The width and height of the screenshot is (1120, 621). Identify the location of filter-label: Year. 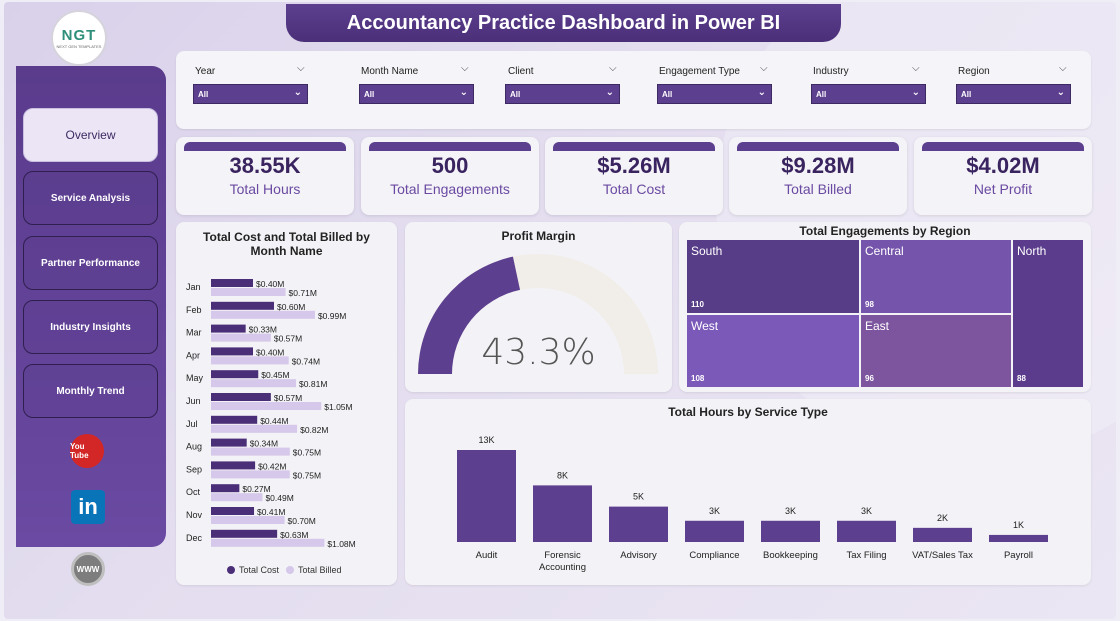
(205, 71).